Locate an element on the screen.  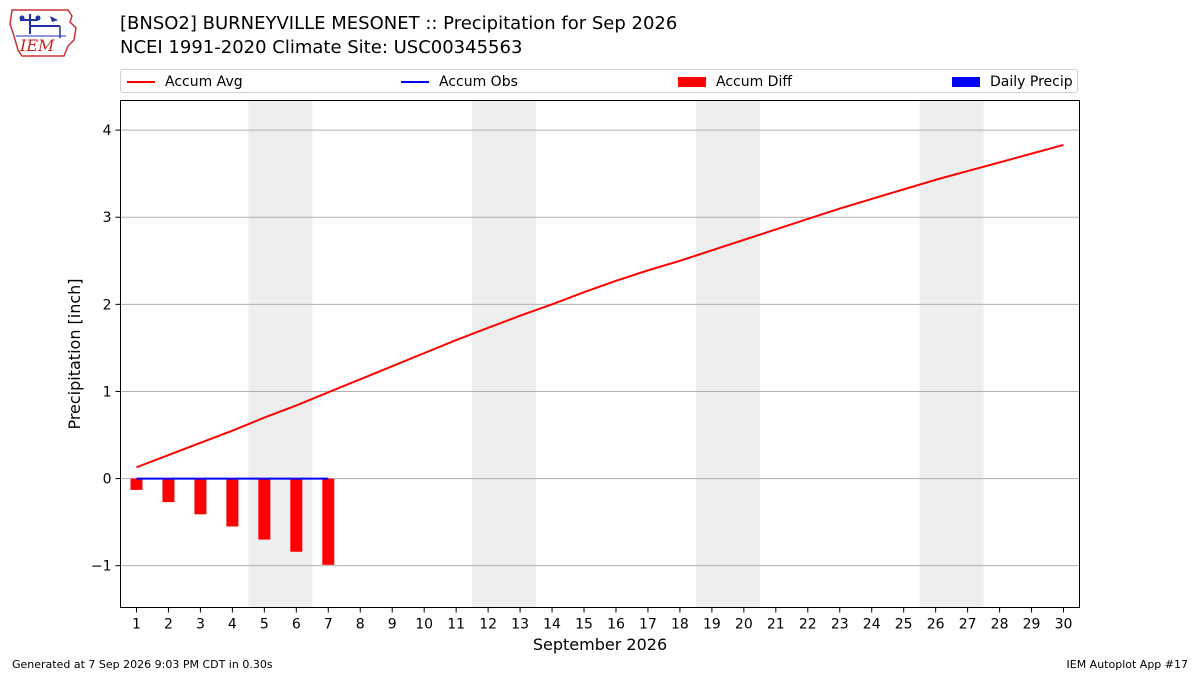
legend-label-accum-diff: Accum Diff is located at coordinates (754, 82).